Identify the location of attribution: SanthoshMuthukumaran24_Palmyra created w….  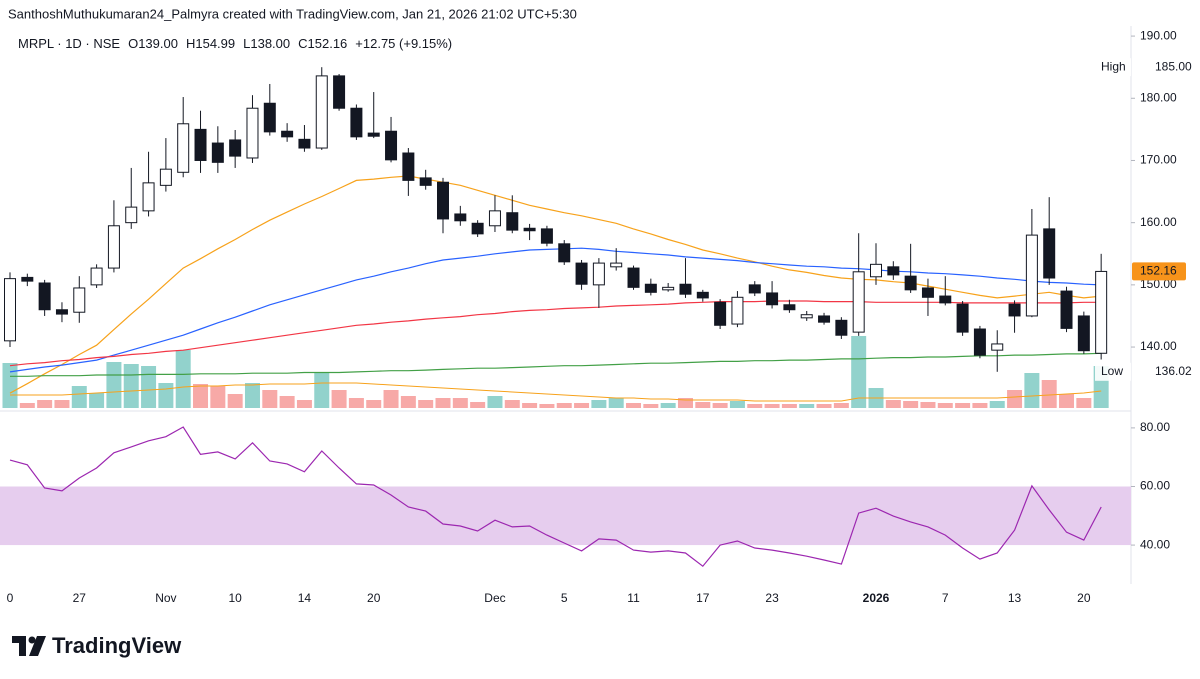
(292, 13).